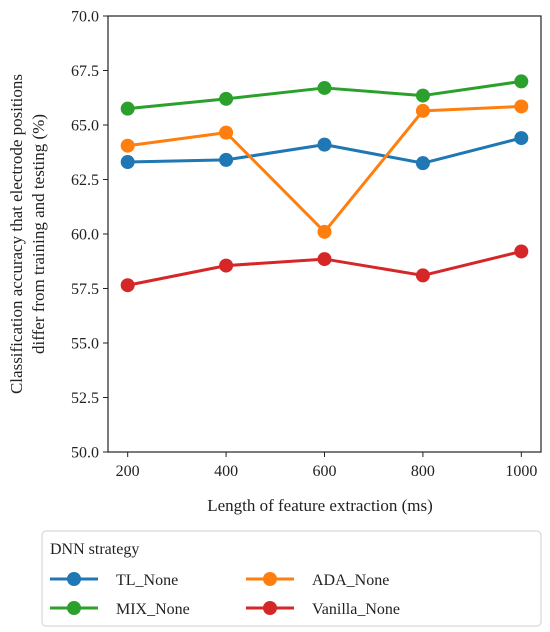 The height and width of the screenshot is (632, 550). I want to click on legend-label: Vanilla_None, so click(356, 609).